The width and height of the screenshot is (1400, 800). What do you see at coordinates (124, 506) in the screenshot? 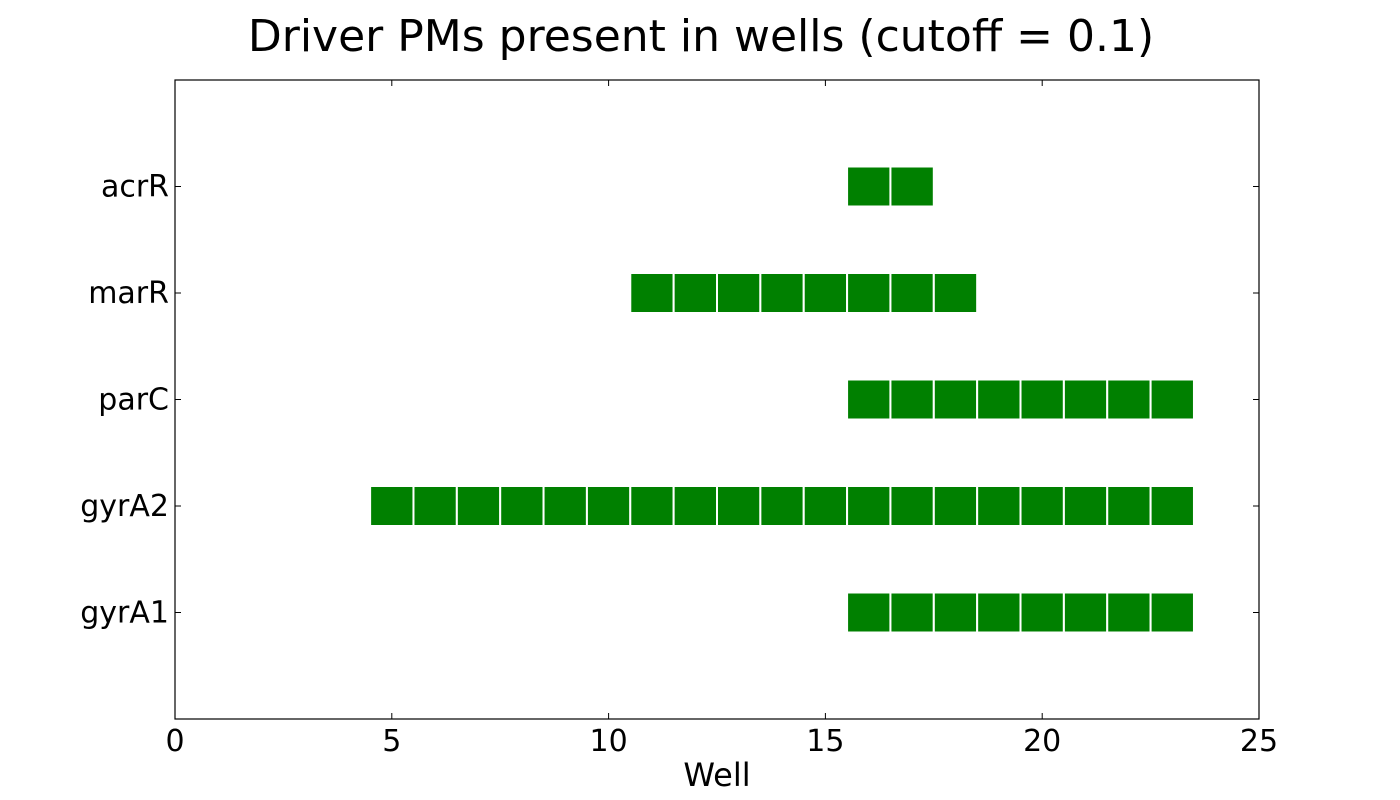
I see `y-tick-label: gyrA2` at bounding box center [124, 506].